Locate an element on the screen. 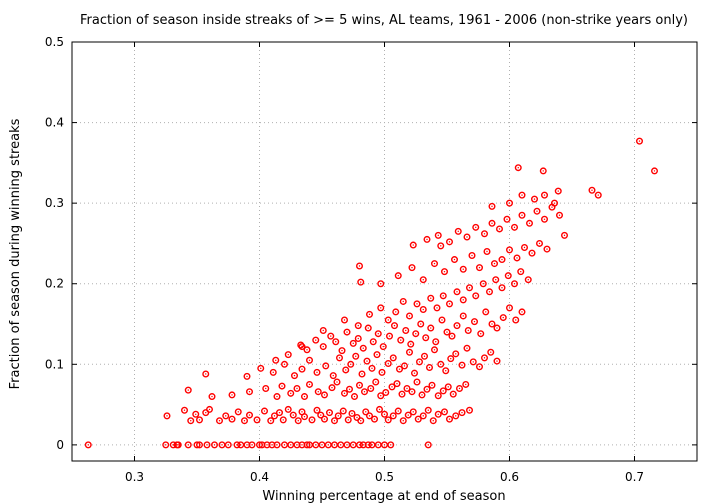 Image resolution: width=720 pixels, height=504 pixels. x-tick-label: 0.5 is located at coordinates (384, 477).